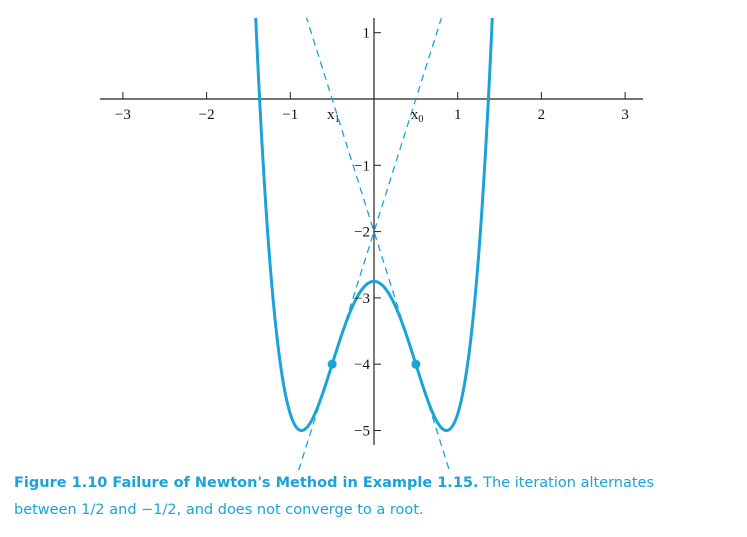  I want to click on y-tick-label: −4, so click(362, 365).